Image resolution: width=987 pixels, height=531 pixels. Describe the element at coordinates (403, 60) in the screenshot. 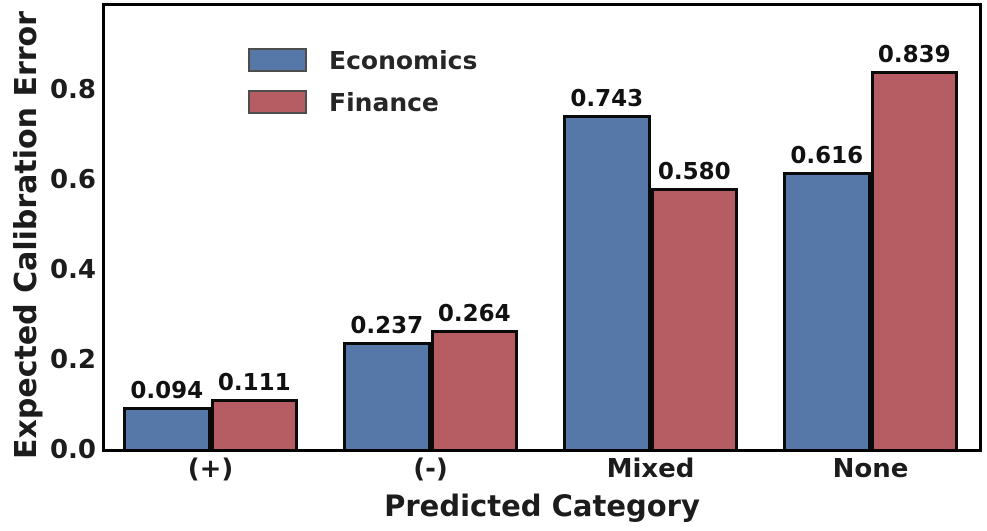

I see `legend-label-economics: Economics` at that location.